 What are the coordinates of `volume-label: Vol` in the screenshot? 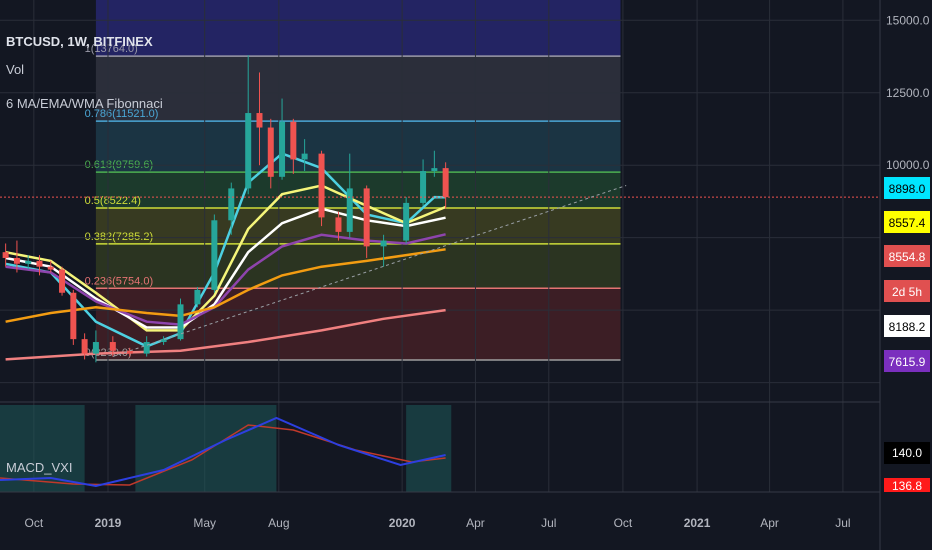 It's located at (15, 69).